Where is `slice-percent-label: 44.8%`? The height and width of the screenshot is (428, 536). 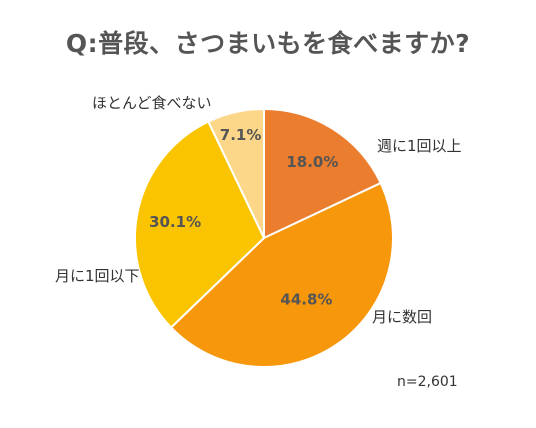
slice-percent-label: 44.8% is located at coordinates (306, 300).